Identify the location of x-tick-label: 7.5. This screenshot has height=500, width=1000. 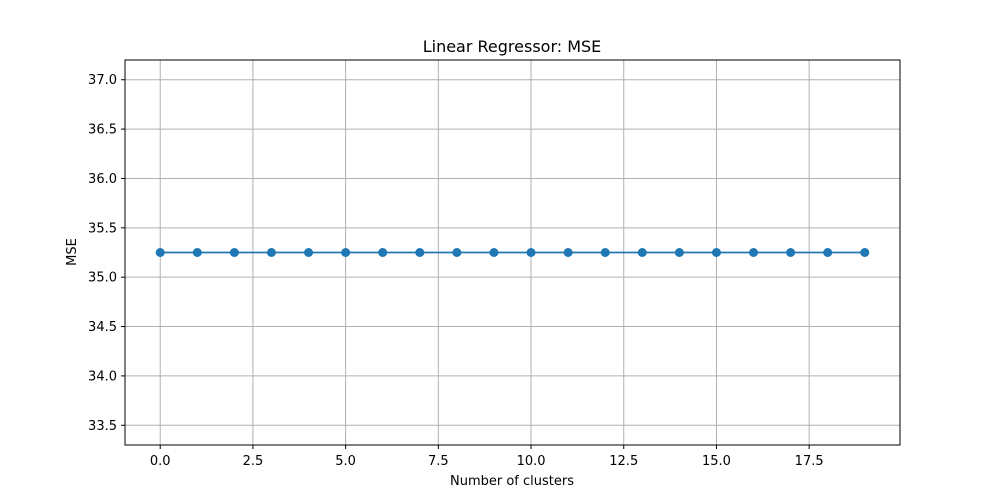
(438, 461).